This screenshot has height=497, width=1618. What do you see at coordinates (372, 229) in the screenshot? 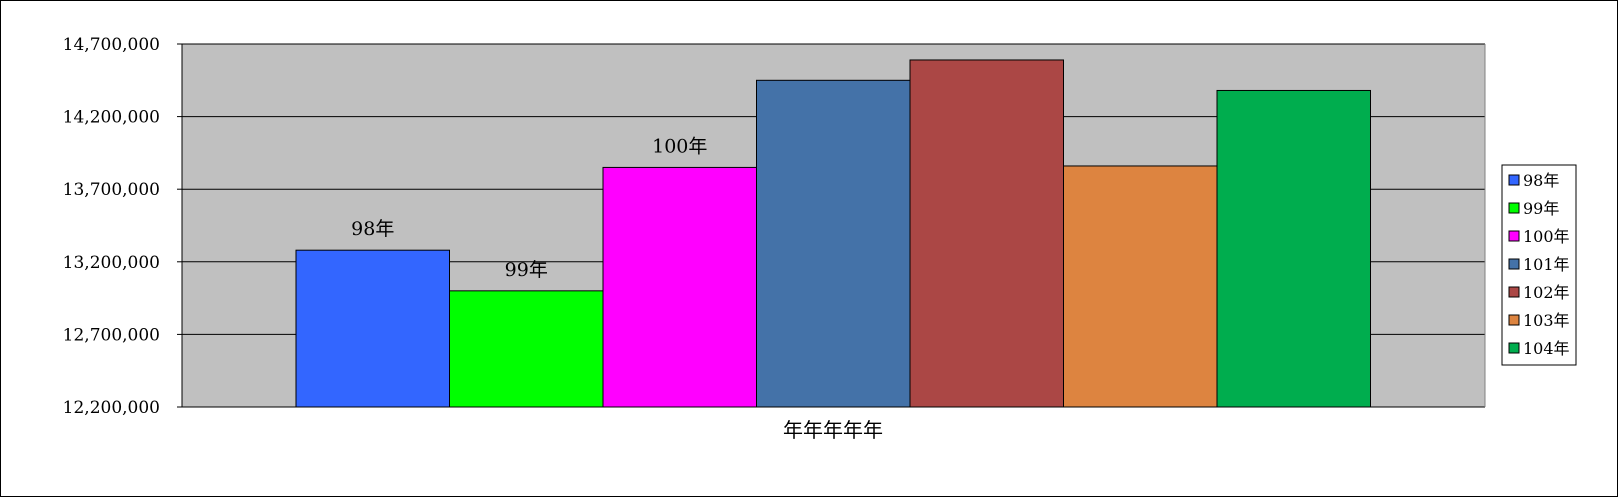
I see `data-label: 98年` at bounding box center [372, 229].